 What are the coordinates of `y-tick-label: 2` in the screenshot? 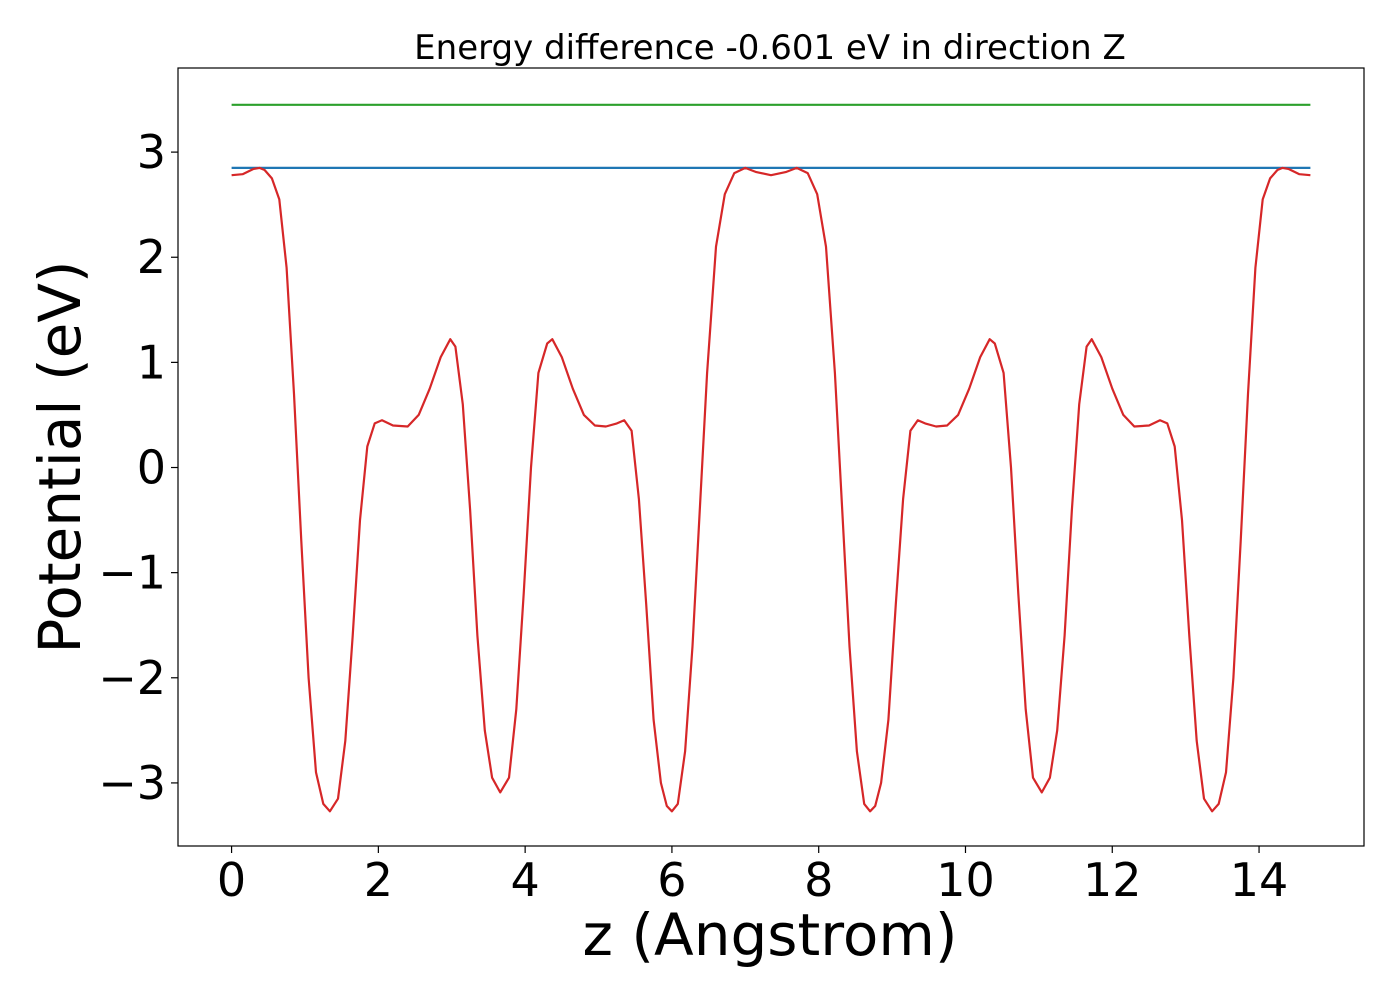 It's located at (151, 257).